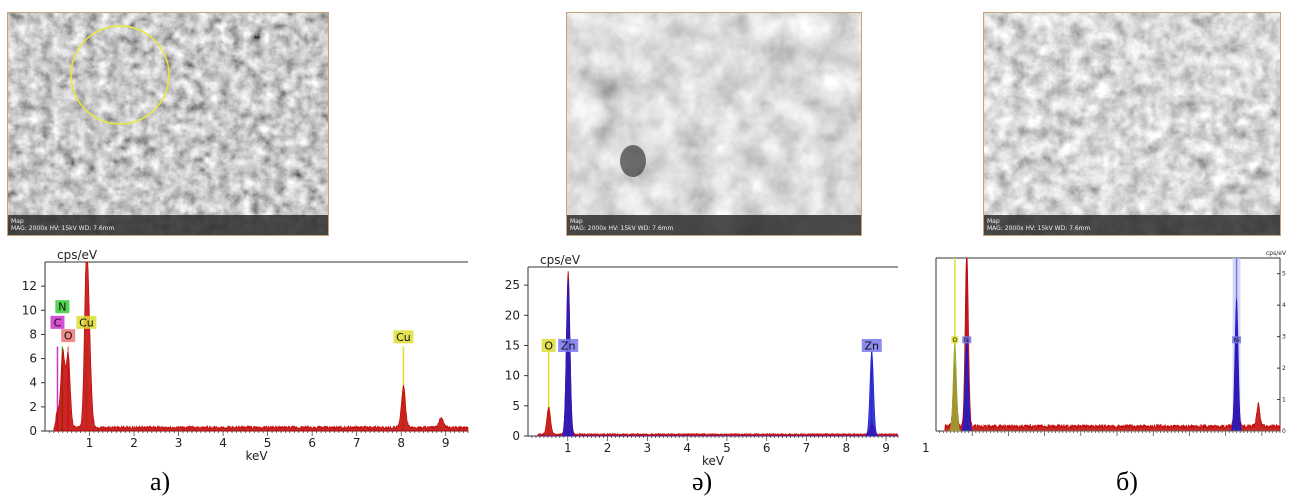  Describe the element at coordinates (1284, 337) in the screenshot. I see `y-tick-label: 3` at that location.